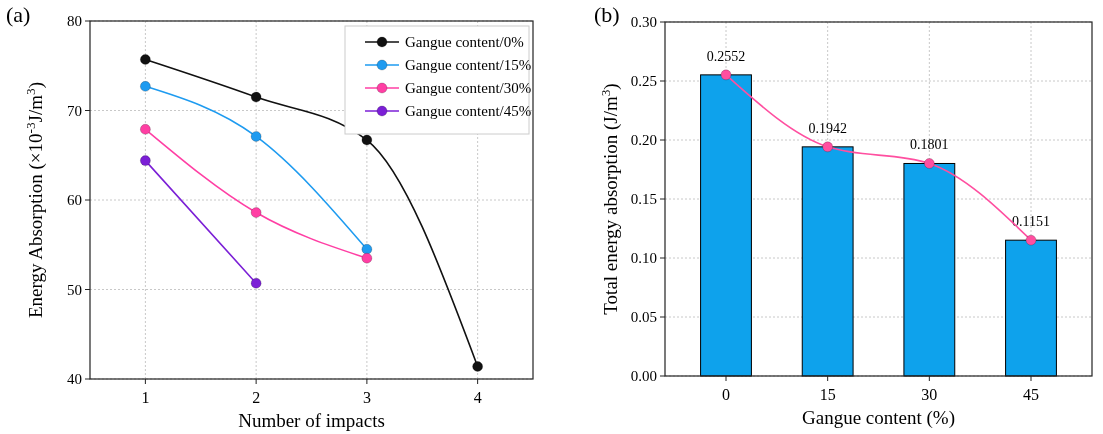 Image resolution: width=1103 pixels, height=434 pixels. I want to click on y-tick-label: 0.25, so click(643, 81).